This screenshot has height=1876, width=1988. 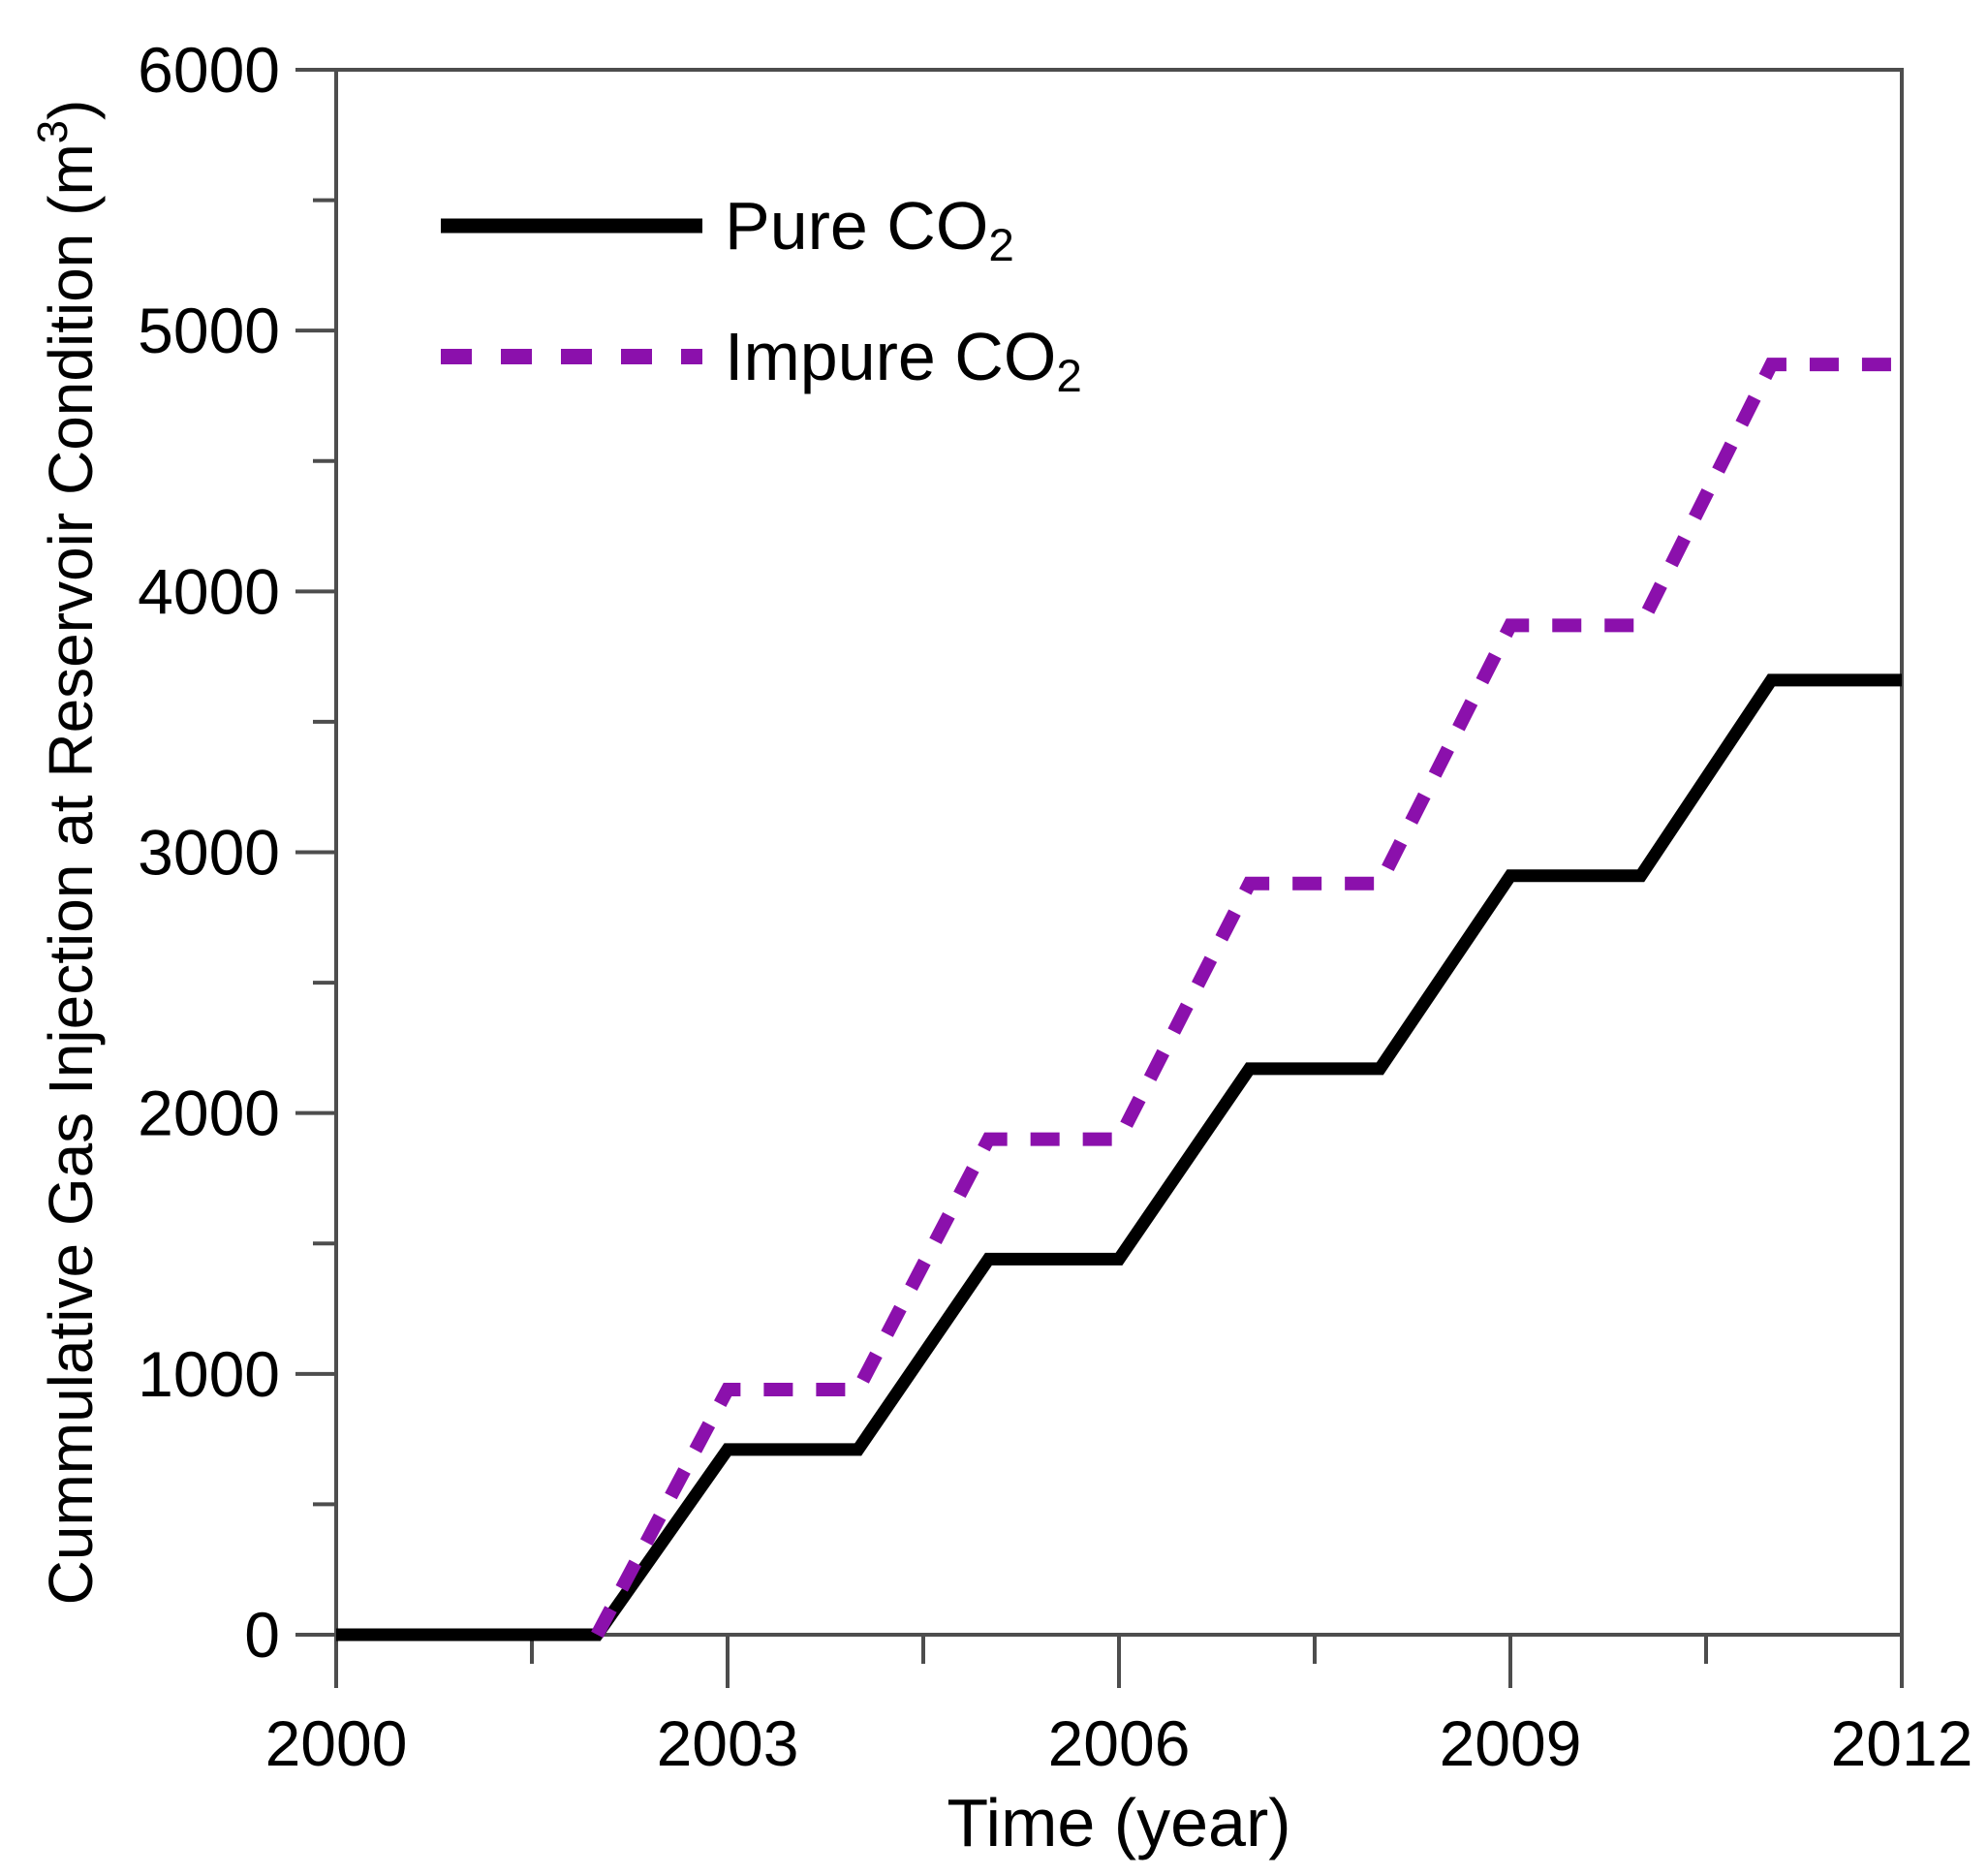 What do you see at coordinates (1118, 1823) in the screenshot?
I see `x-axis-title: Time (year)` at bounding box center [1118, 1823].